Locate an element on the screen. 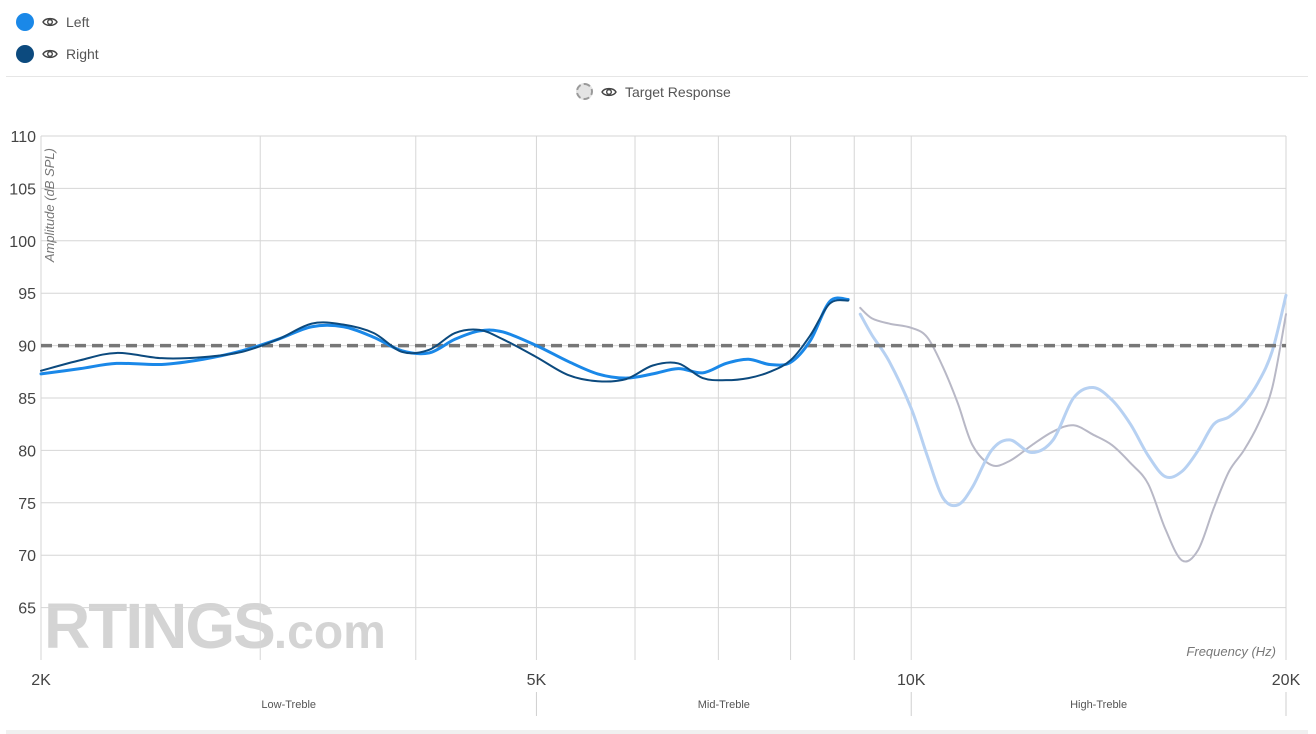 This screenshot has height=734, width=1316. y-tick-label: 90 is located at coordinates (27, 347).